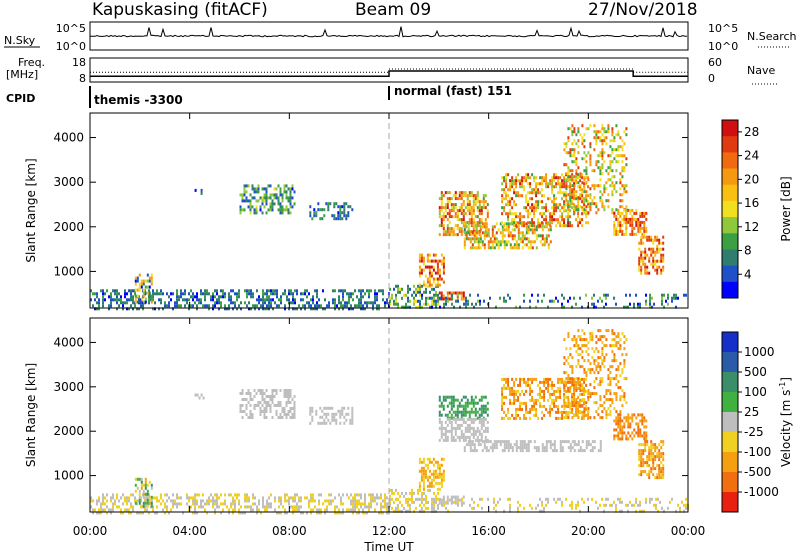 This screenshot has width=800, height=554. I want to click on colorbar-tick-label: -25, so click(754, 432).